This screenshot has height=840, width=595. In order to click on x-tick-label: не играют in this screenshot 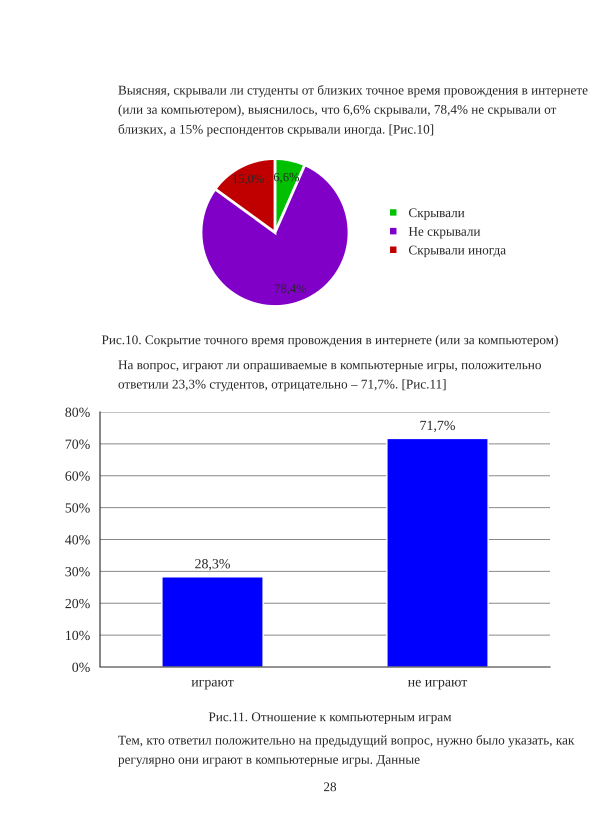, I will do `click(438, 685)`.